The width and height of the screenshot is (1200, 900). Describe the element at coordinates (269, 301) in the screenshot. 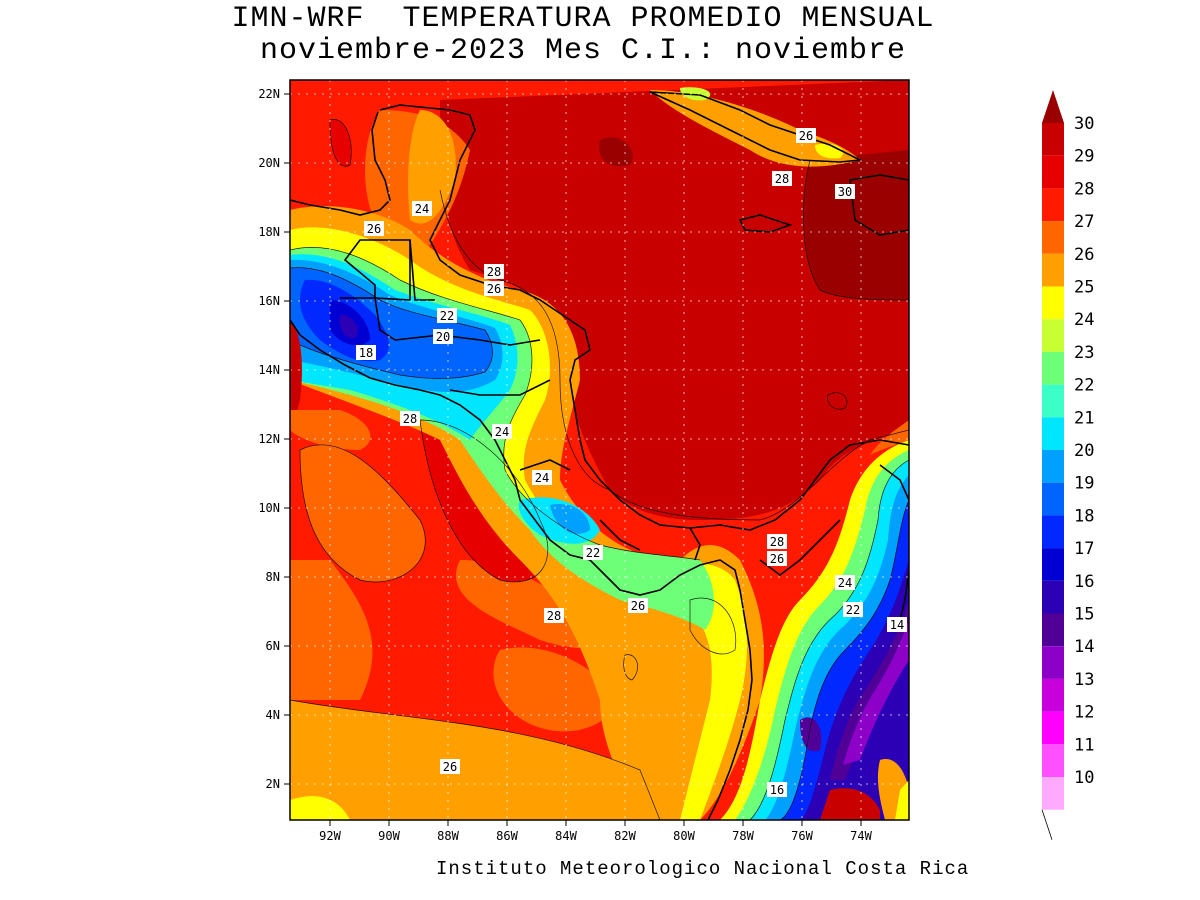

I see `lat-label: 16N` at that location.